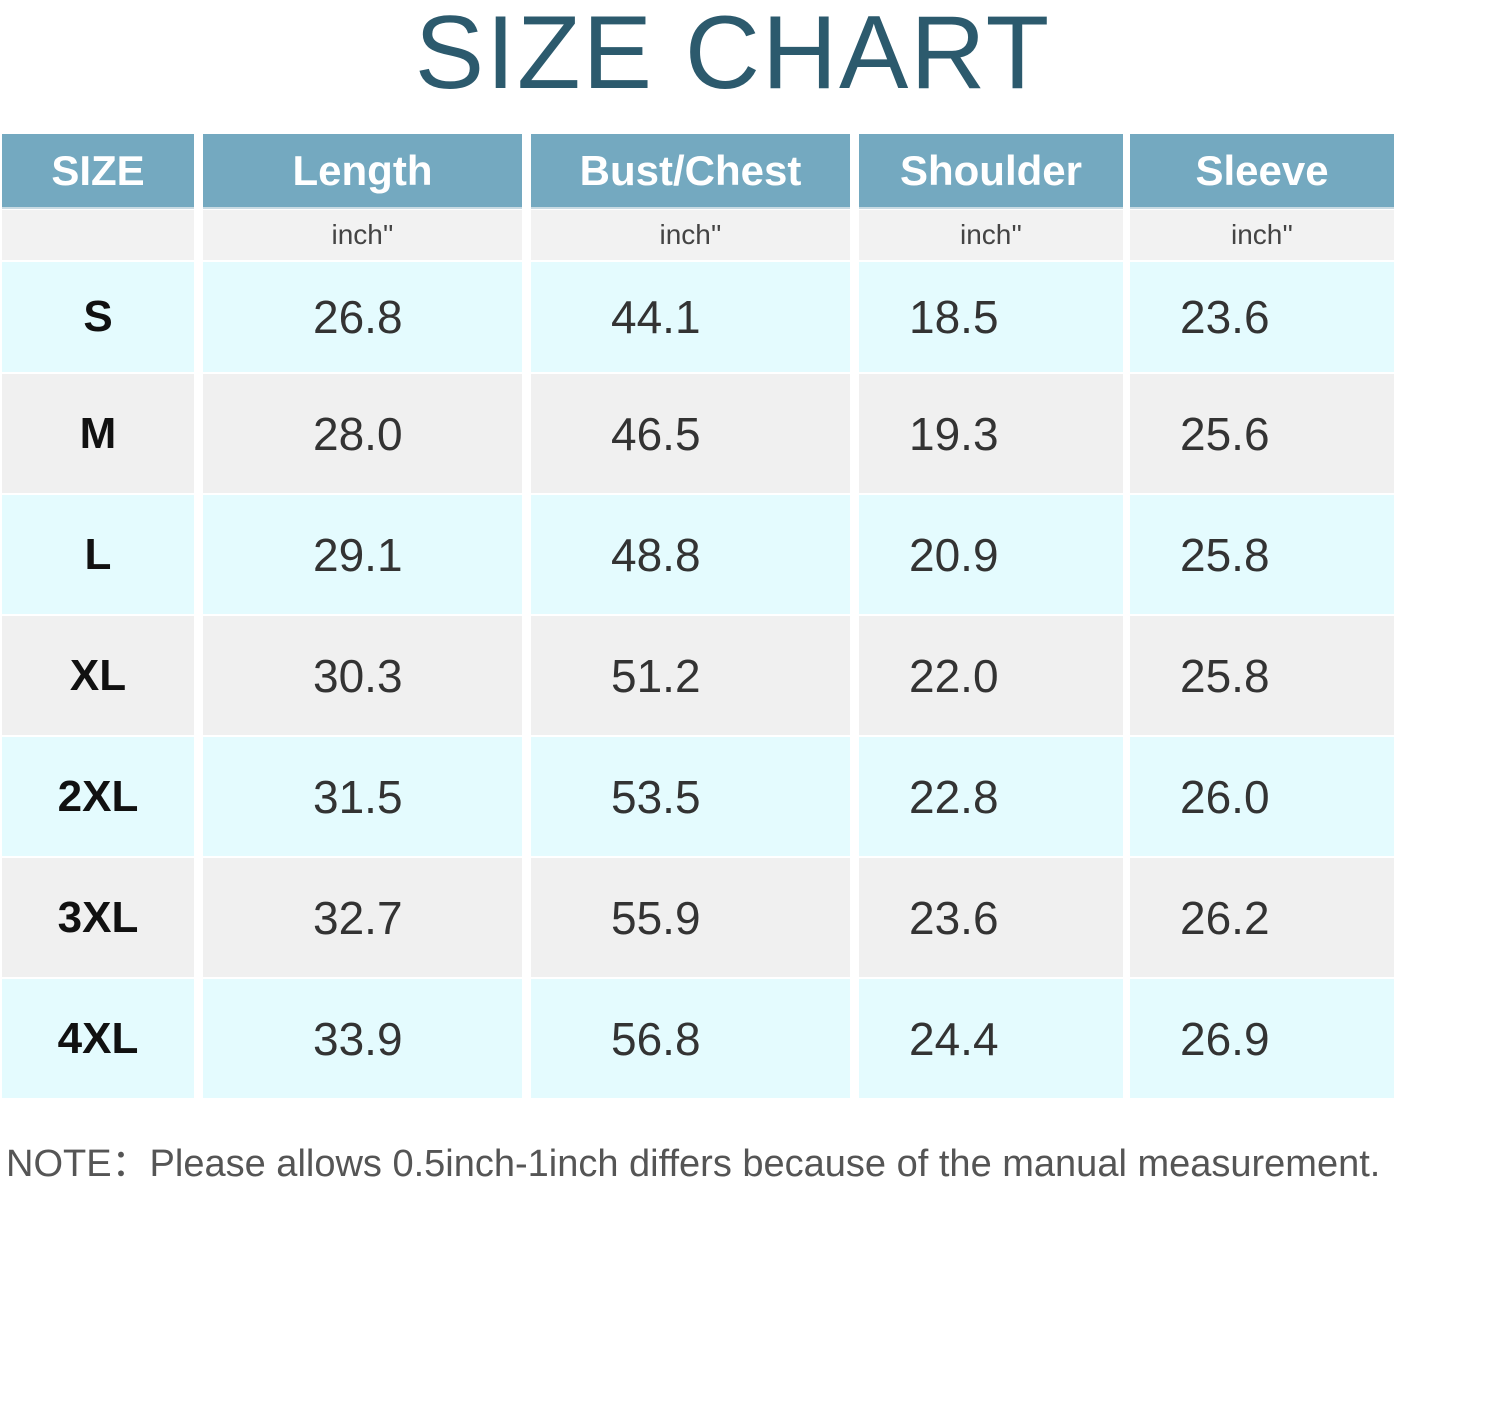 The image size is (1500, 1412). What do you see at coordinates (362, 1038) in the screenshot?
I see `value-cell: 33.9` at bounding box center [362, 1038].